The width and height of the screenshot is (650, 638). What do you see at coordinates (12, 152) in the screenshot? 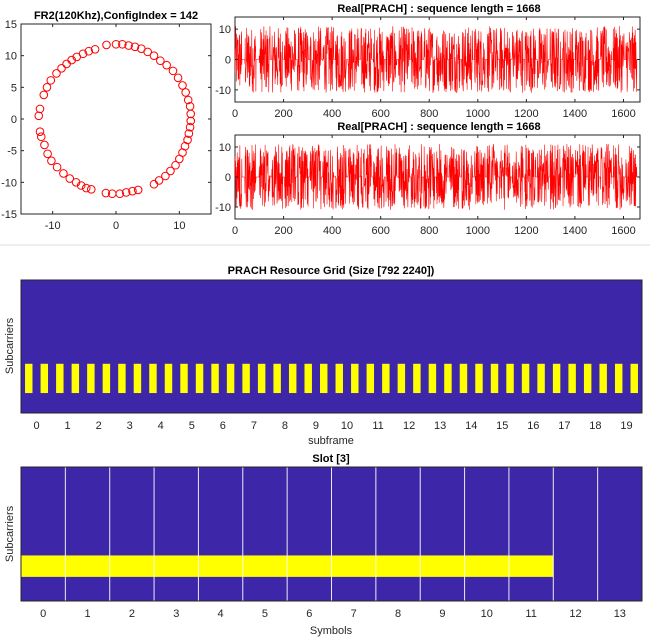
I see `y-tick-label: -5` at bounding box center [12, 152].